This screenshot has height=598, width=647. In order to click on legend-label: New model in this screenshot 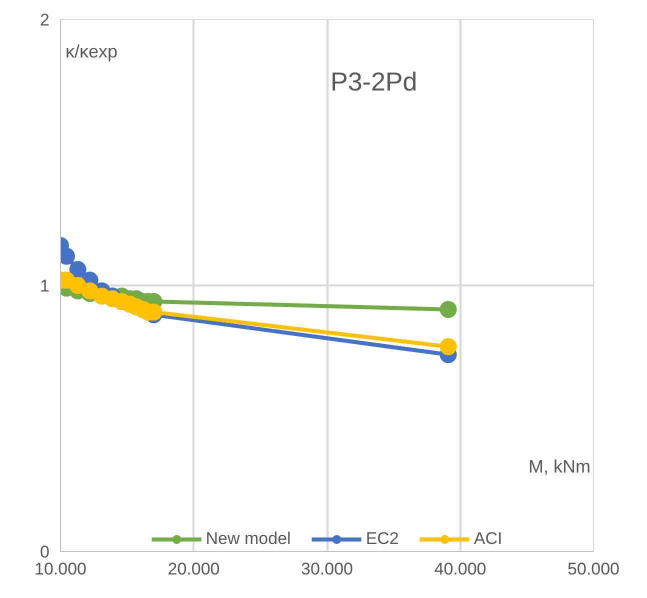, I will do `click(248, 539)`.